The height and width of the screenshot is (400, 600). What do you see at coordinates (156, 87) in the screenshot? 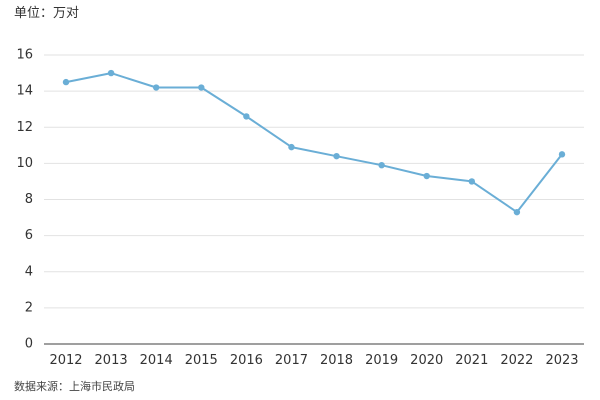
I see `data-point-2014` at bounding box center [156, 87].